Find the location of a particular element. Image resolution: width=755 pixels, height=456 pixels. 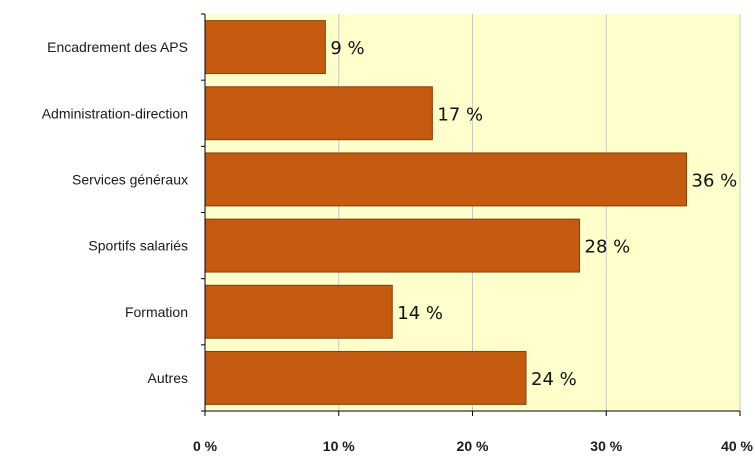

x-tick-label: 0 % is located at coordinates (205, 446).